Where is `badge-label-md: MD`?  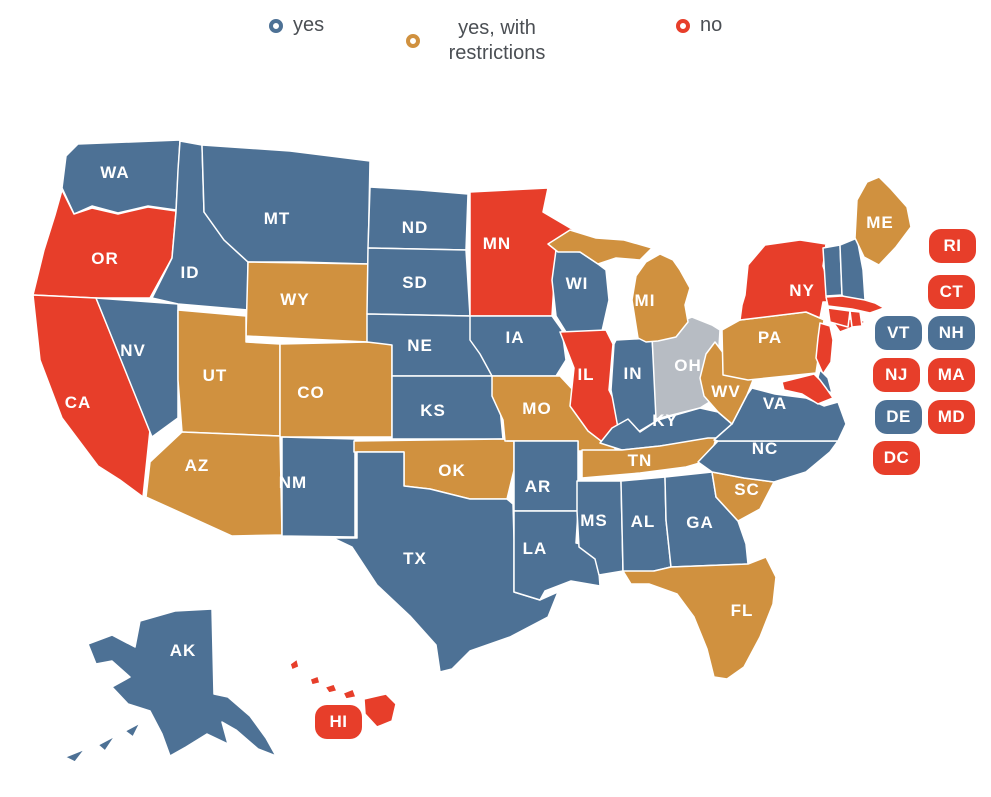 badge-label-md: MD is located at coordinates (951, 416).